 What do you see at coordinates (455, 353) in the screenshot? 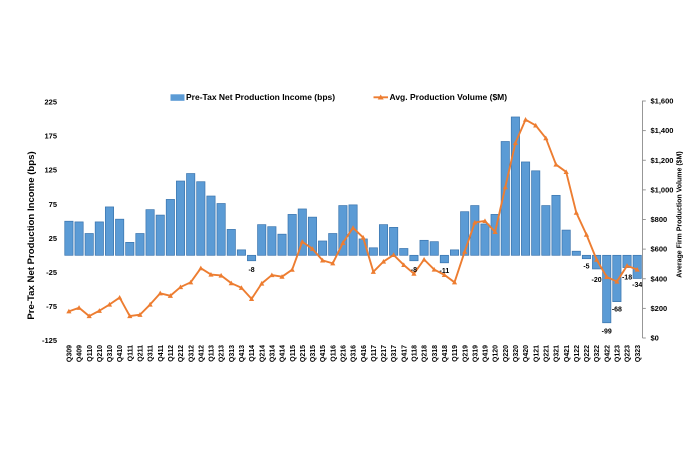
I see `svg-text: Q119` at bounding box center [455, 353].